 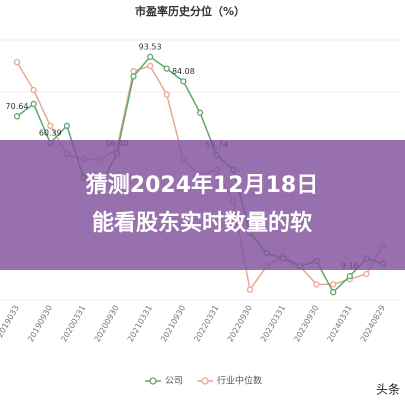 I want to click on chart-title: 市盈率历史分位（%）, so click(x=190, y=11).